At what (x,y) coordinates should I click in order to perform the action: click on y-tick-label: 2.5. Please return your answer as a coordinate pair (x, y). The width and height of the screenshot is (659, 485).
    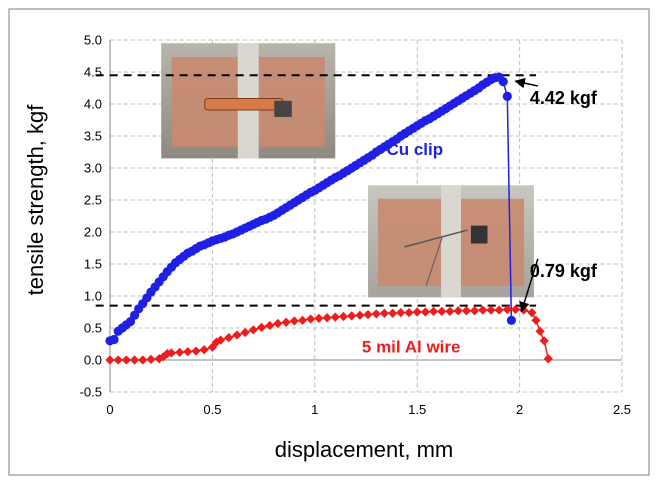
    Looking at the image, I should click on (93, 200).